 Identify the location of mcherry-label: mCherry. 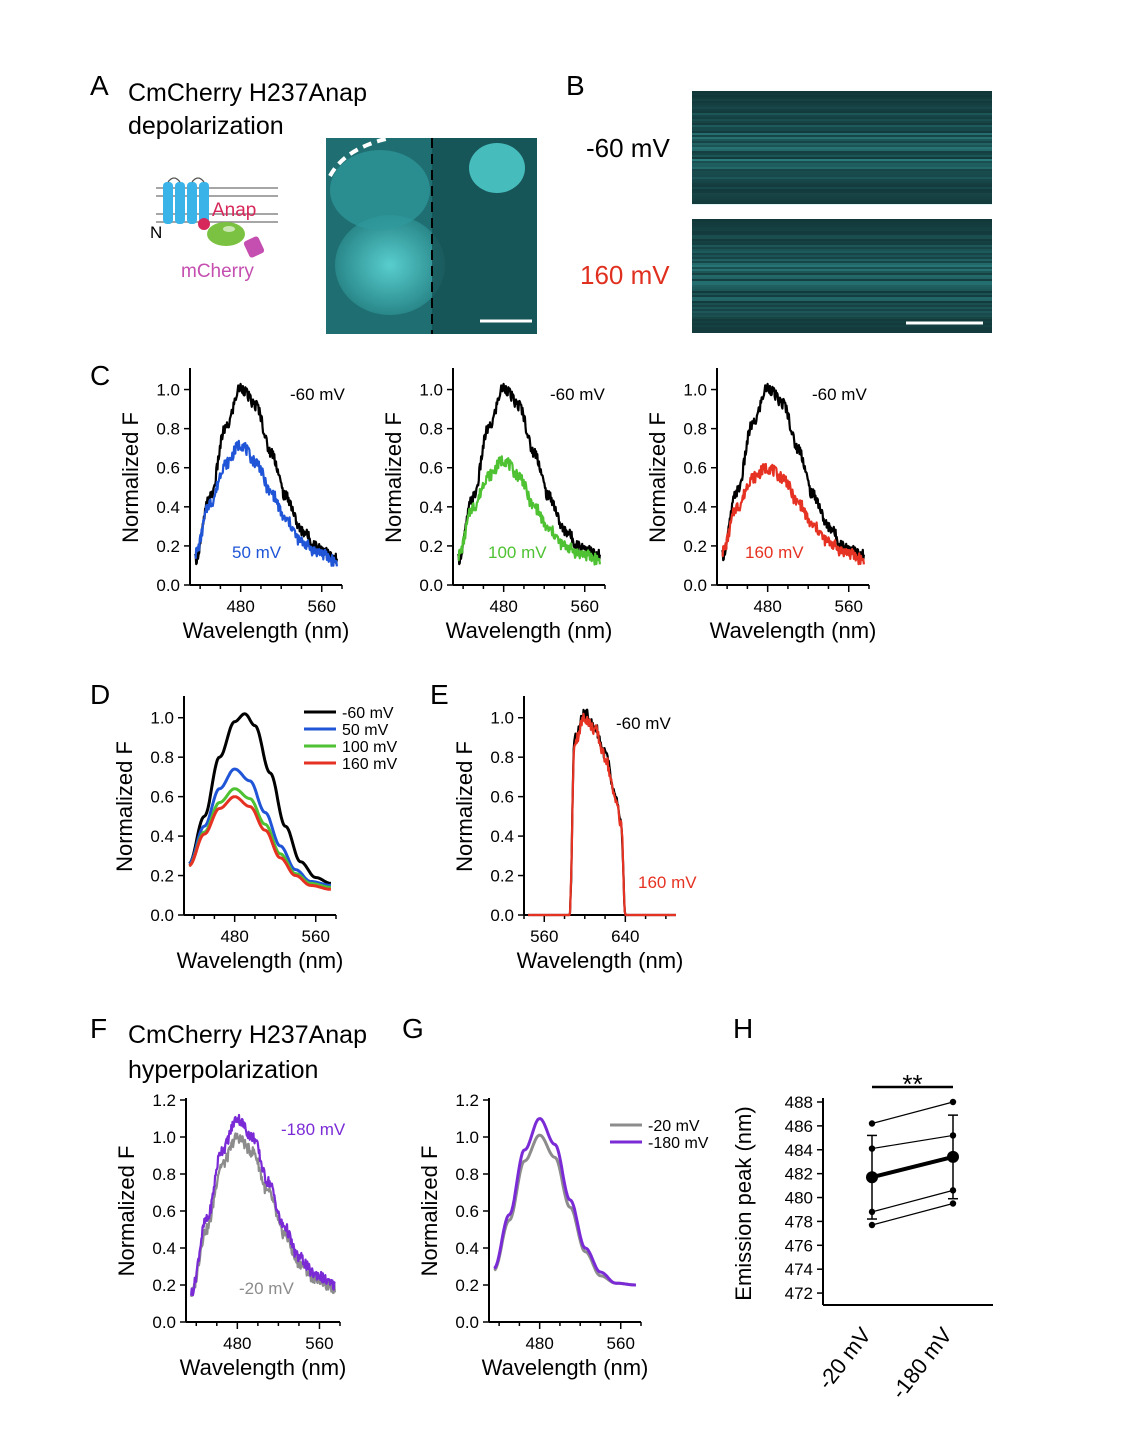
(217, 271).